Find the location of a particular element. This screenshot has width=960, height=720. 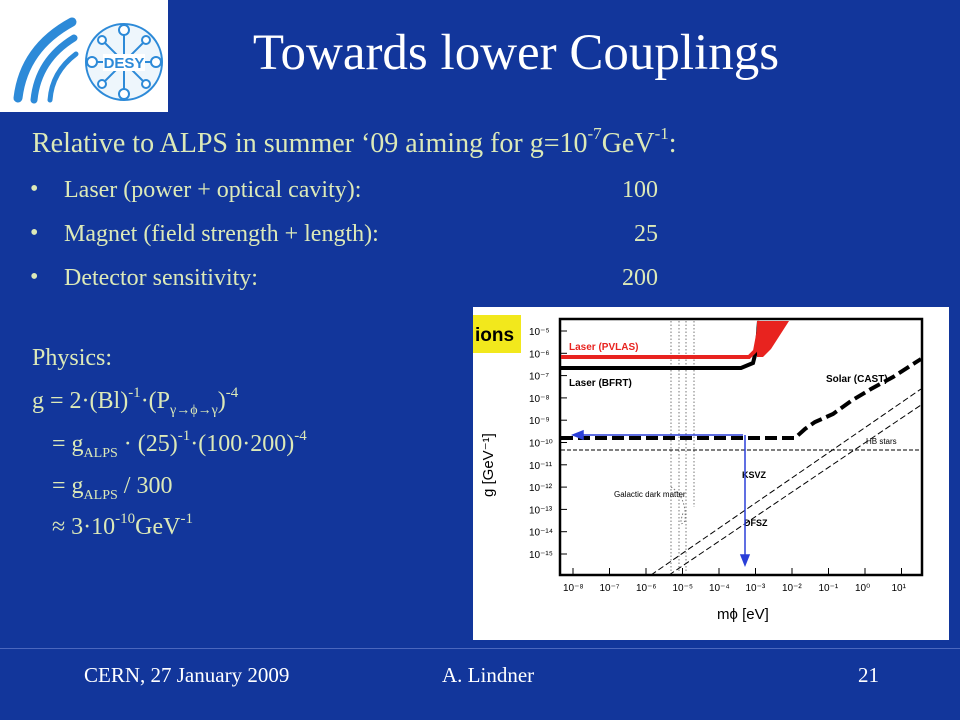

corner-label-box is located at coordinates (497, 334).